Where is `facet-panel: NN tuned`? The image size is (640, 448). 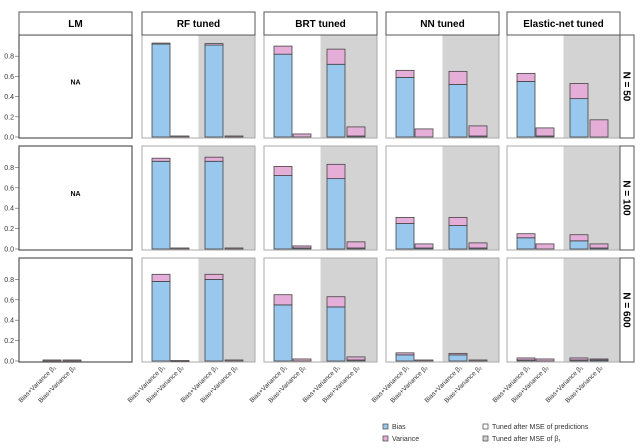 facet-panel: NN tuned is located at coordinates (442, 75).